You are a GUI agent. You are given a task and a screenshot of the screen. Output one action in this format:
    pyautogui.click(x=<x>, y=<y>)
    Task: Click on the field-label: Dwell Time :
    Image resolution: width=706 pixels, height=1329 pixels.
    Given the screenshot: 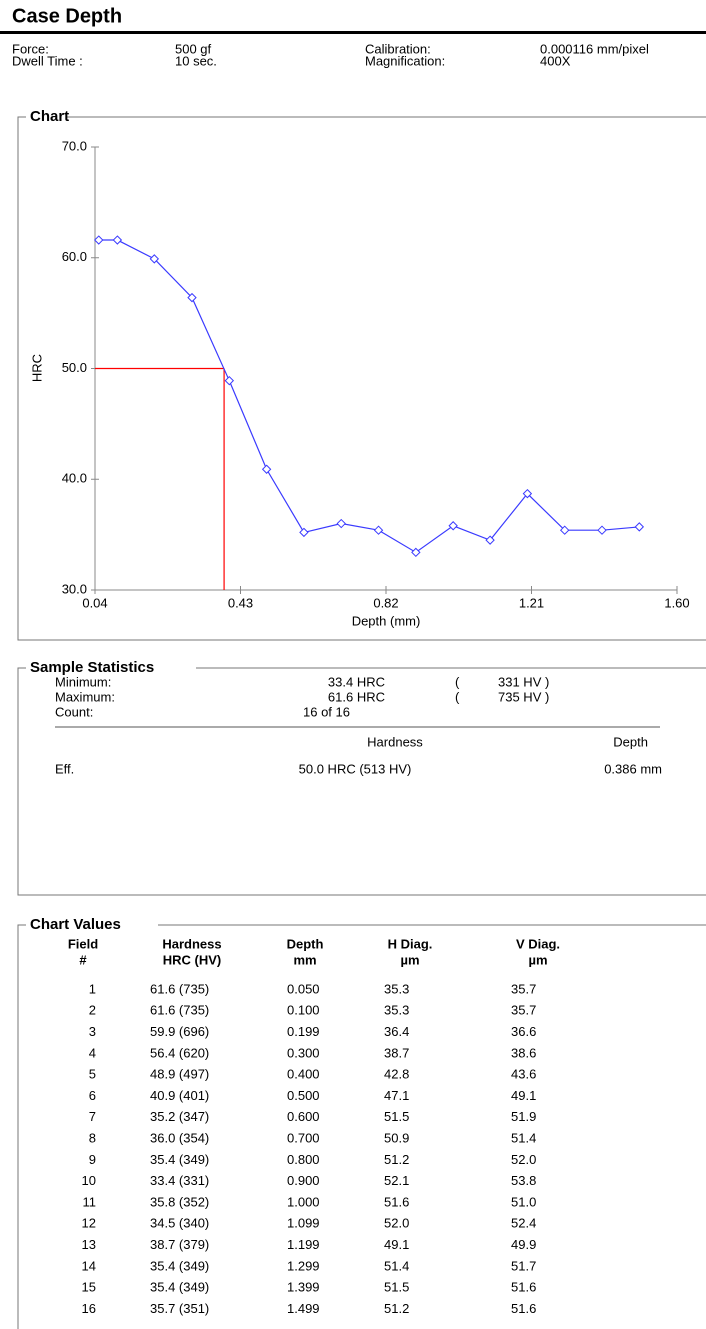 What is the action you would take?
    pyautogui.click(x=47, y=60)
    